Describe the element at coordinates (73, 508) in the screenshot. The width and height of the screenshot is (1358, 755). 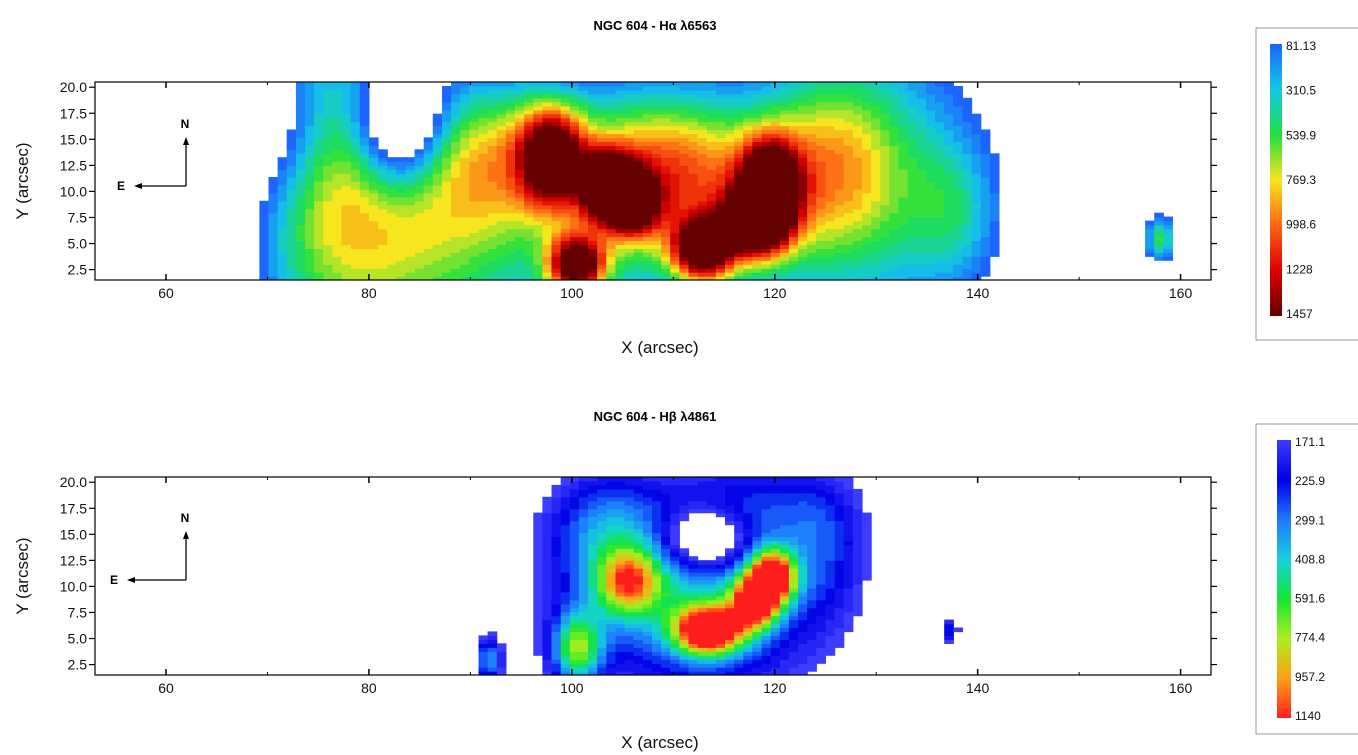
I see `hbeta-ytick-label: 17.5` at that location.